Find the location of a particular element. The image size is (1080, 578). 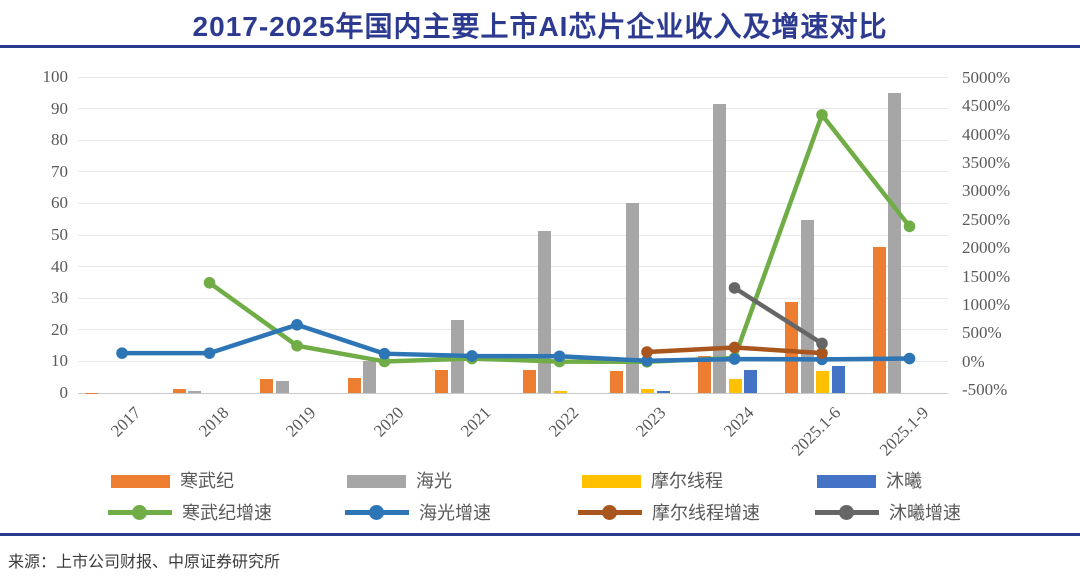

right-axis-tick-label: 3000% is located at coordinates (986, 191).